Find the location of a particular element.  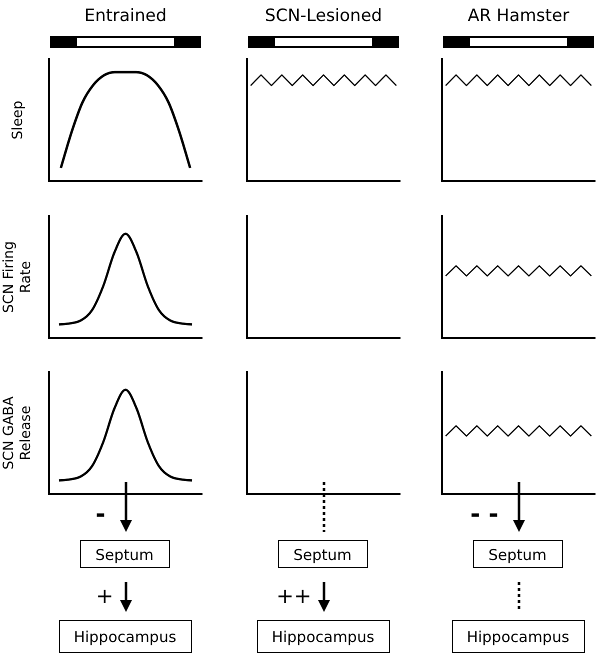

chart-title: Entrained is located at coordinates (125, 16).